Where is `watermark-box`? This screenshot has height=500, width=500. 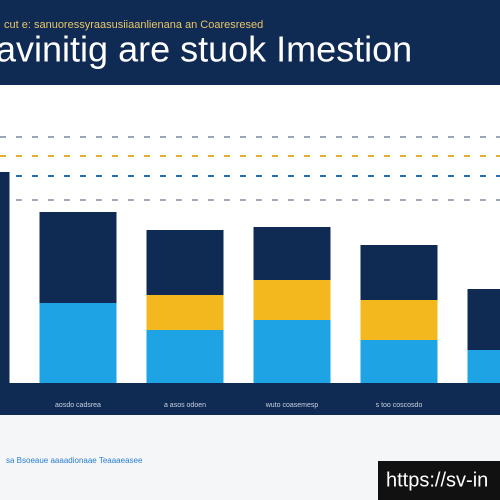 watermark-box is located at coordinates (439, 480).